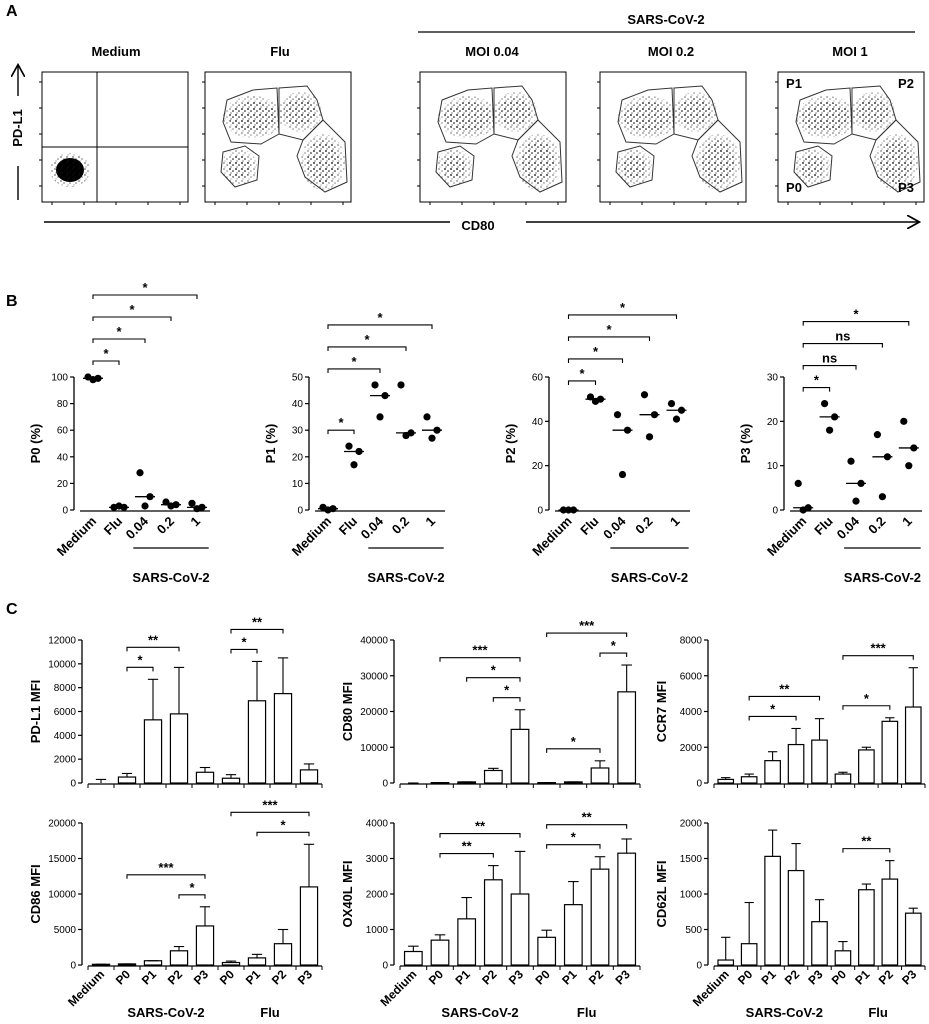 The height and width of the screenshot is (1024, 929). What do you see at coordinates (842, 336) in the screenshot?
I see `significance-label: ns` at bounding box center [842, 336].